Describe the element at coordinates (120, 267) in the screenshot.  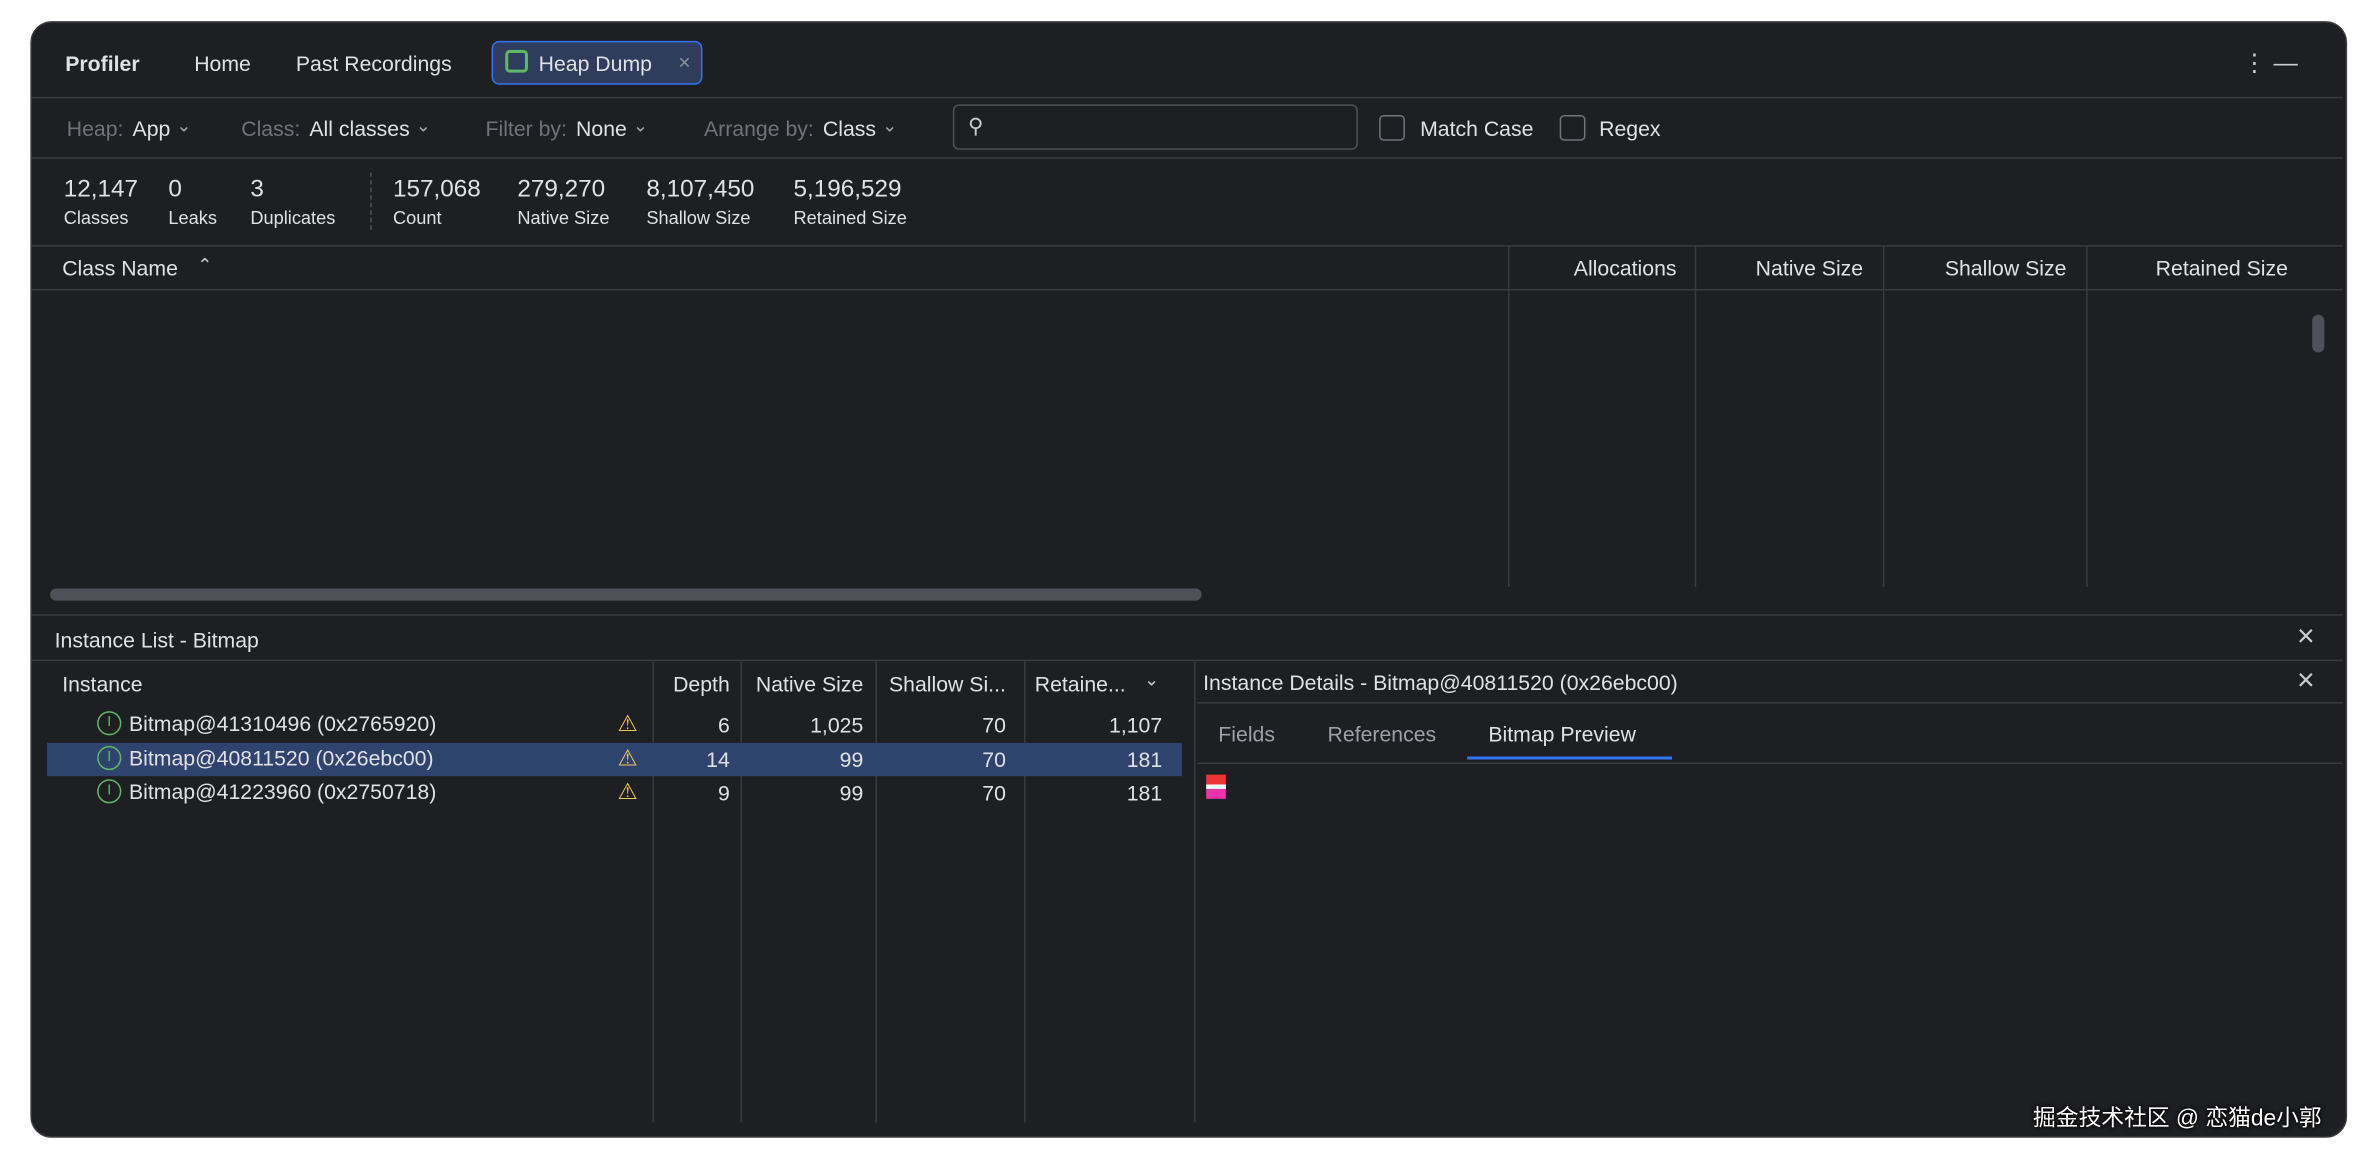
I see `column-header: Class Name` at that location.